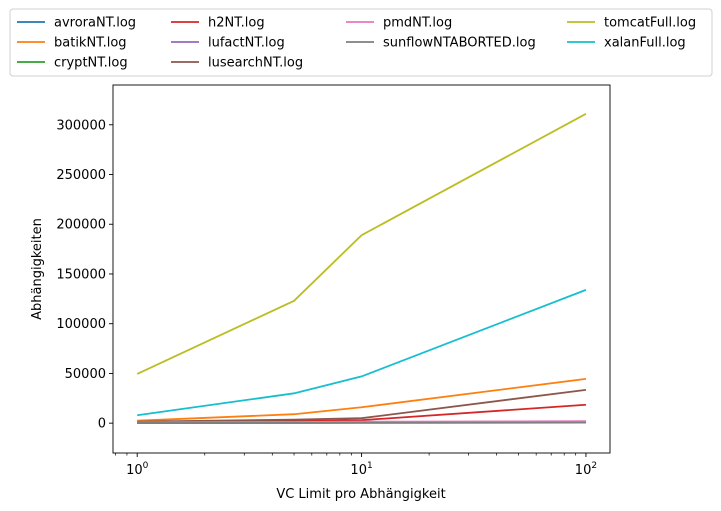 This screenshot has height=511, width=721. Describe the element at coordinates (645, 43) in the screenshot. I see `legend-label-9: xalanFull.log` at that location.